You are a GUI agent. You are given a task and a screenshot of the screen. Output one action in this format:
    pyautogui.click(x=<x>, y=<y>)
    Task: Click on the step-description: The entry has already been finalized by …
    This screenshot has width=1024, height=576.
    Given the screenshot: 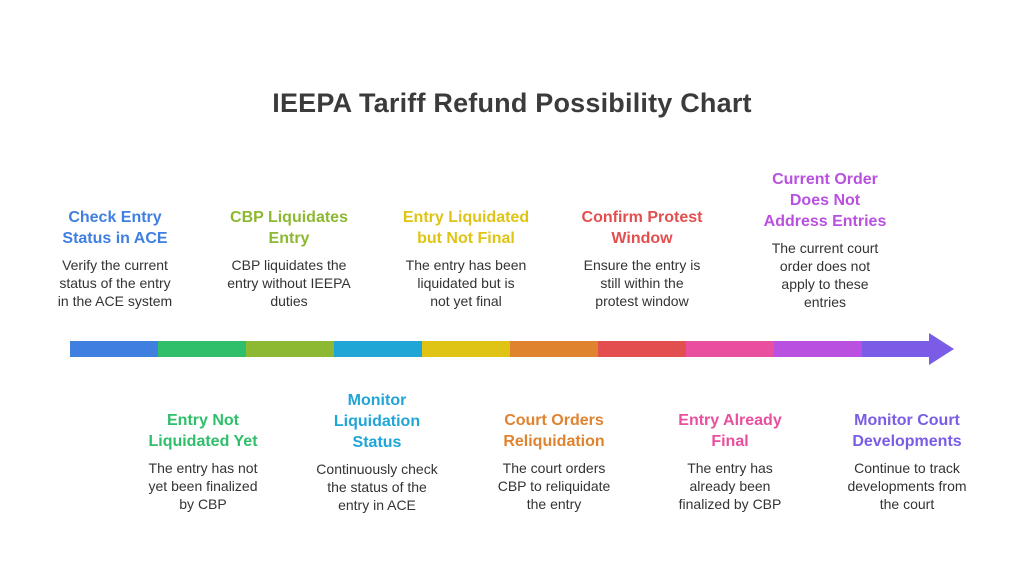 What is the action you would take?
    pyautogui.click(x=730, y=486)
    